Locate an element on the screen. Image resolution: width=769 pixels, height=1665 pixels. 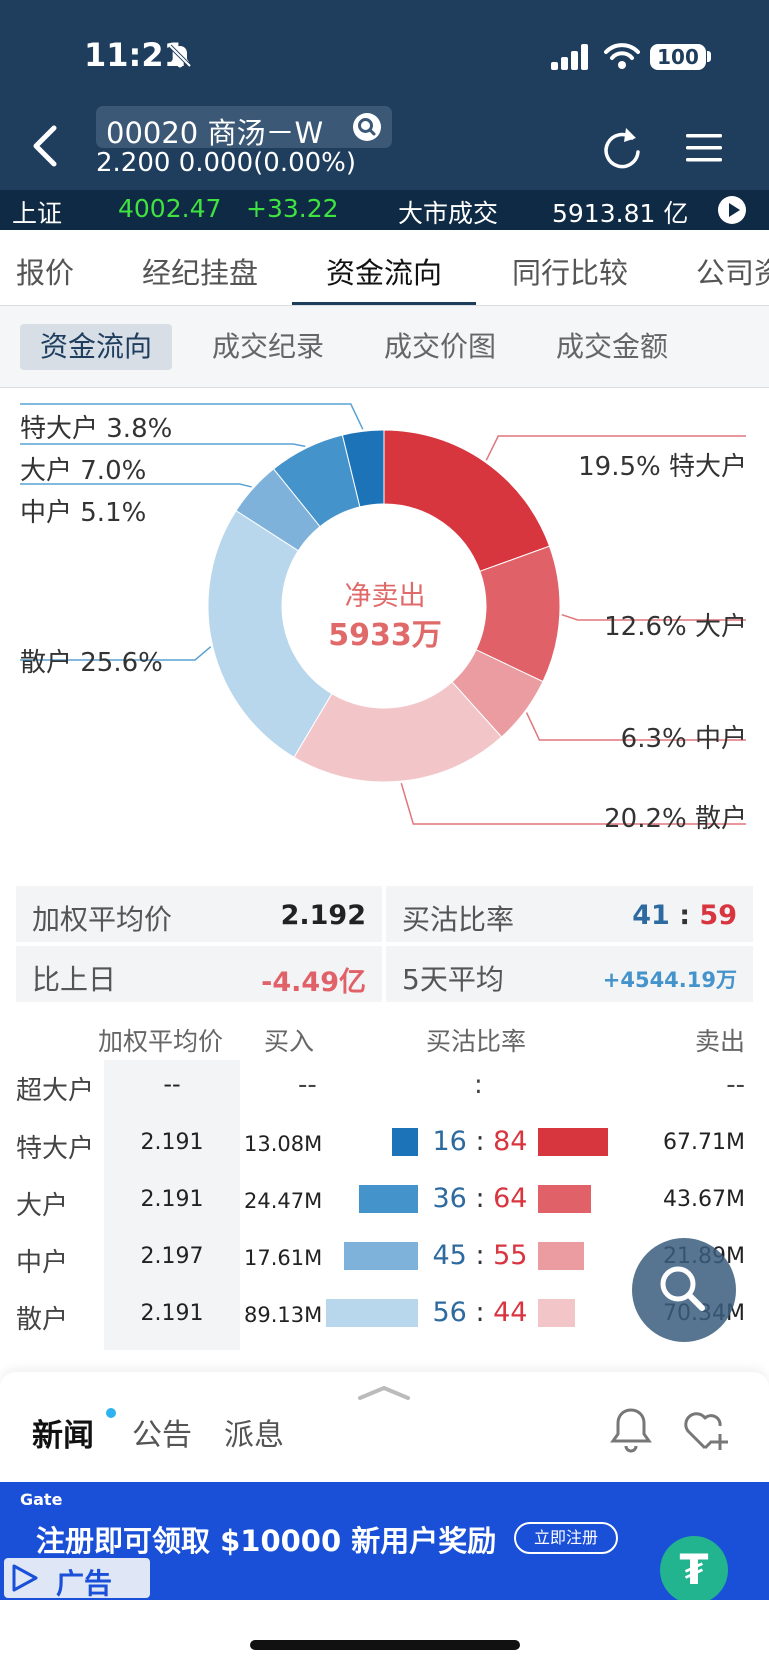
row-avg: 2.191 is located at coordinates (172, 1142).